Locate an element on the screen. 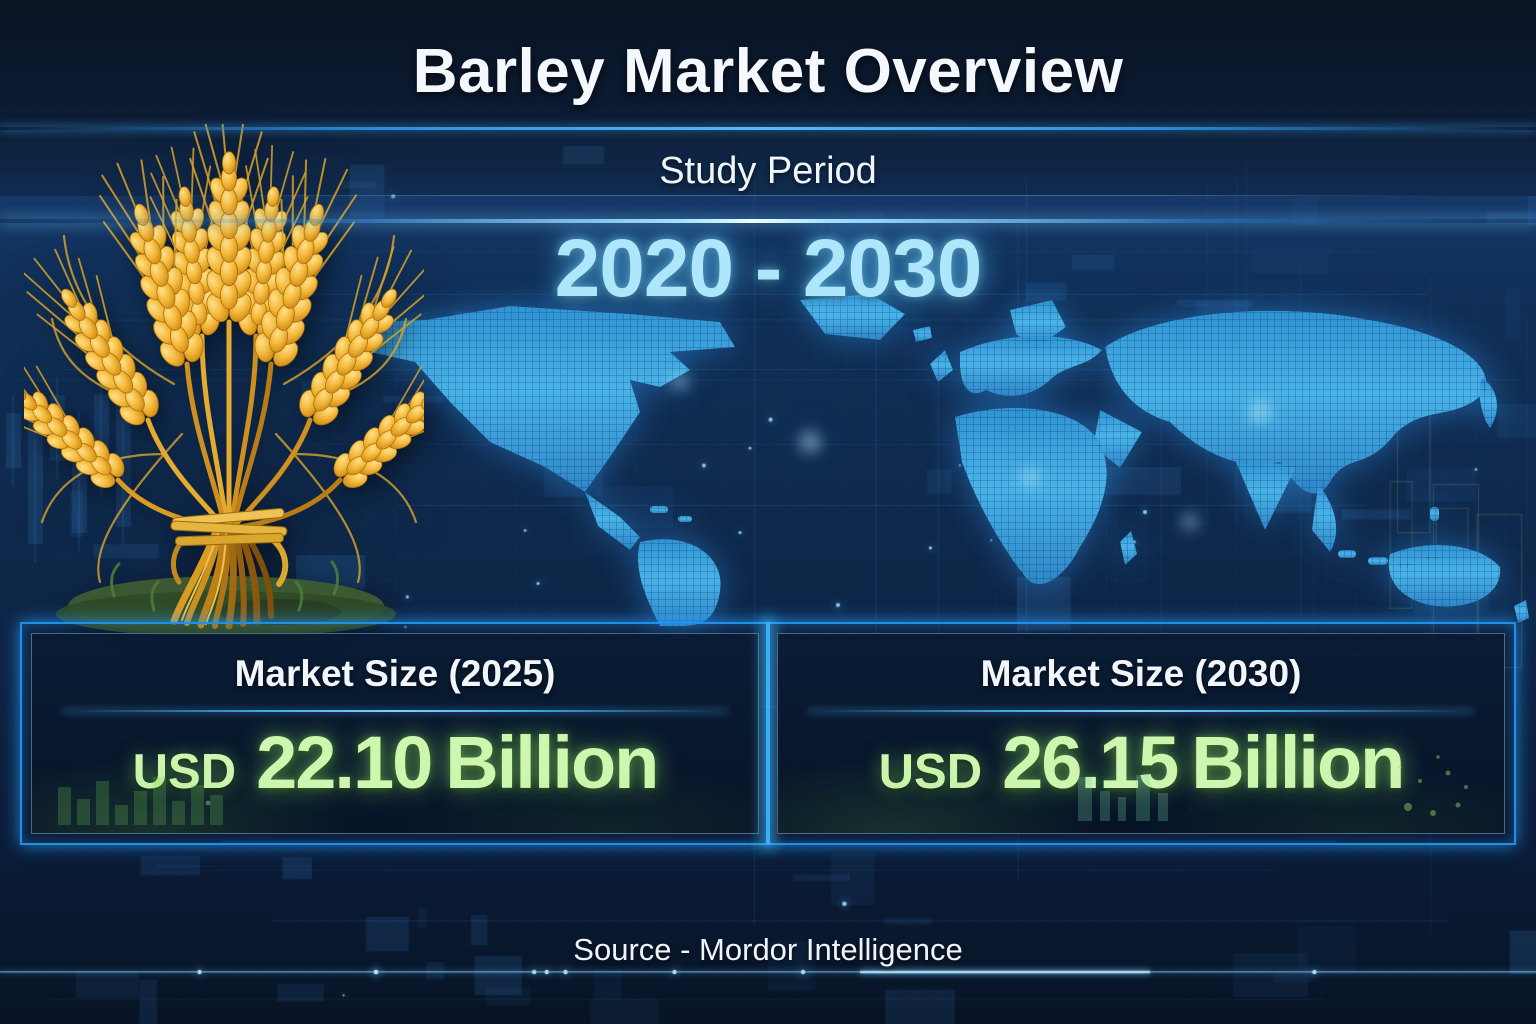  card-label: Market Size (2025) is located at coordinates (395, 673).